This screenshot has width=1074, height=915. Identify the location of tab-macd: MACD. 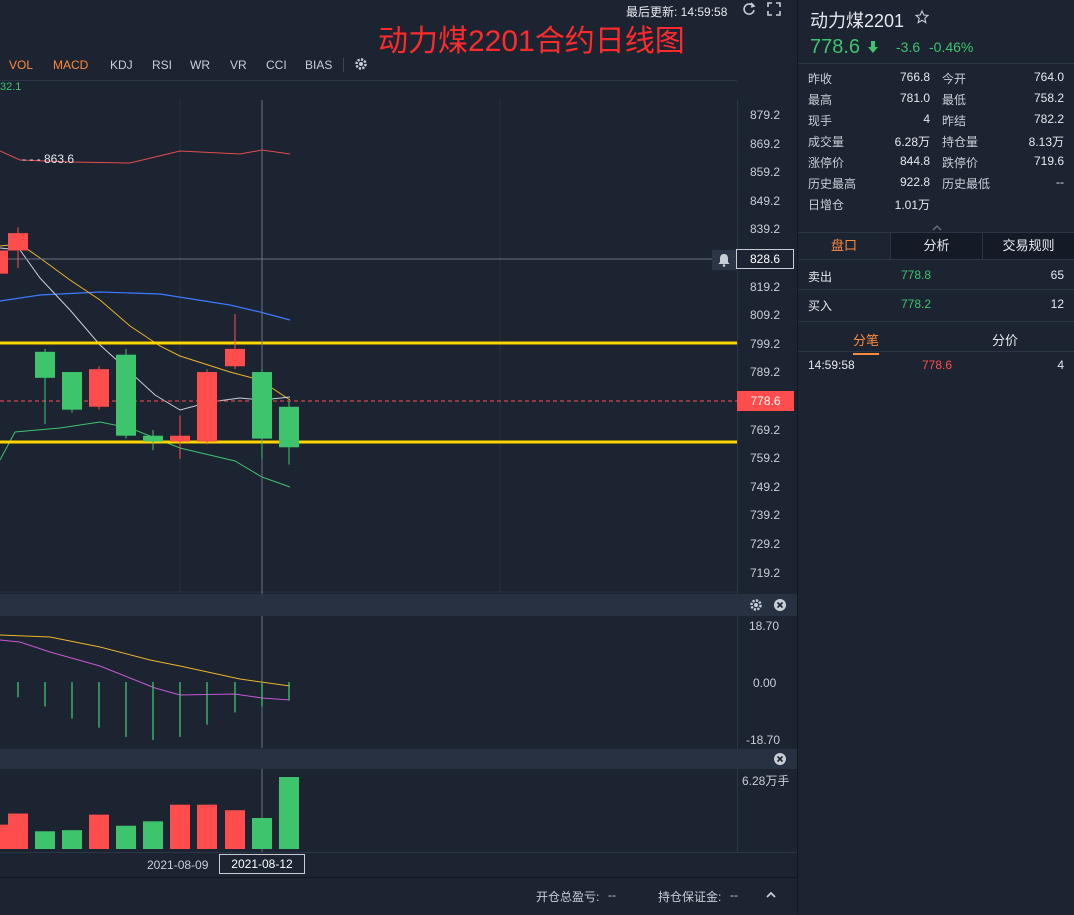
(71, 65).